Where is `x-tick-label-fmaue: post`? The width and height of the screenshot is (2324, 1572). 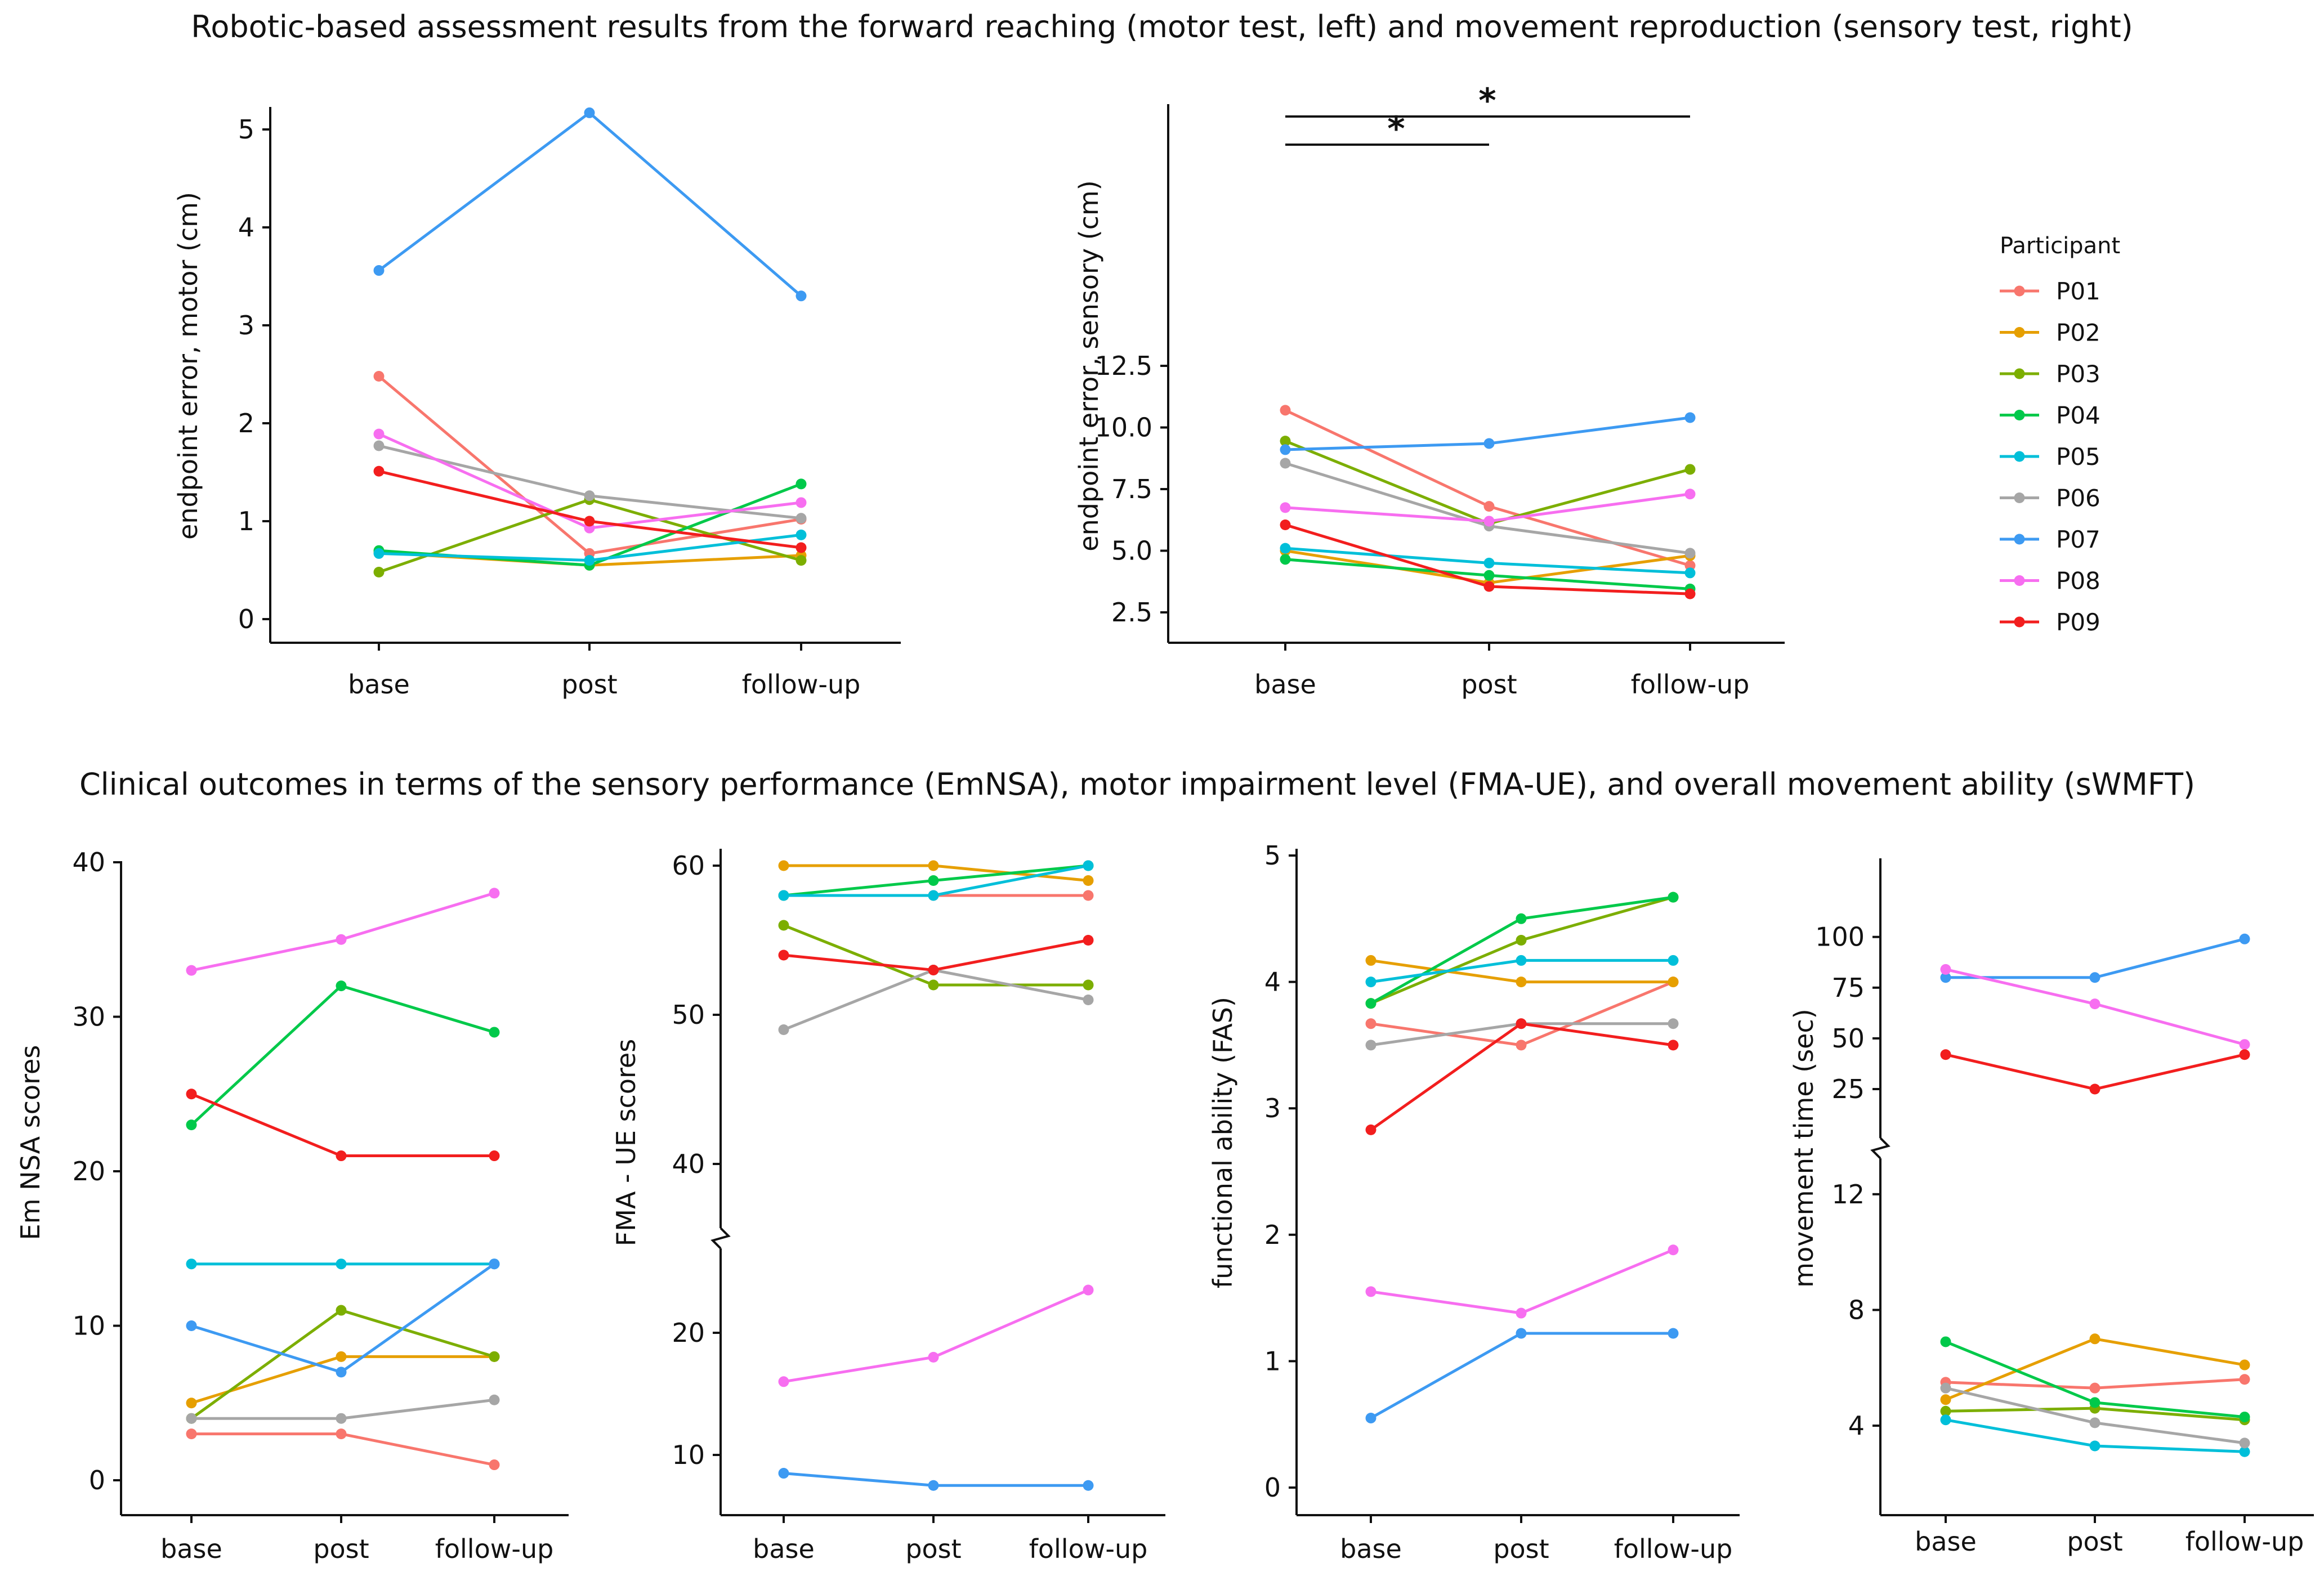 x-tick-label-fmaue: post is located at coordinates (933, 1549).